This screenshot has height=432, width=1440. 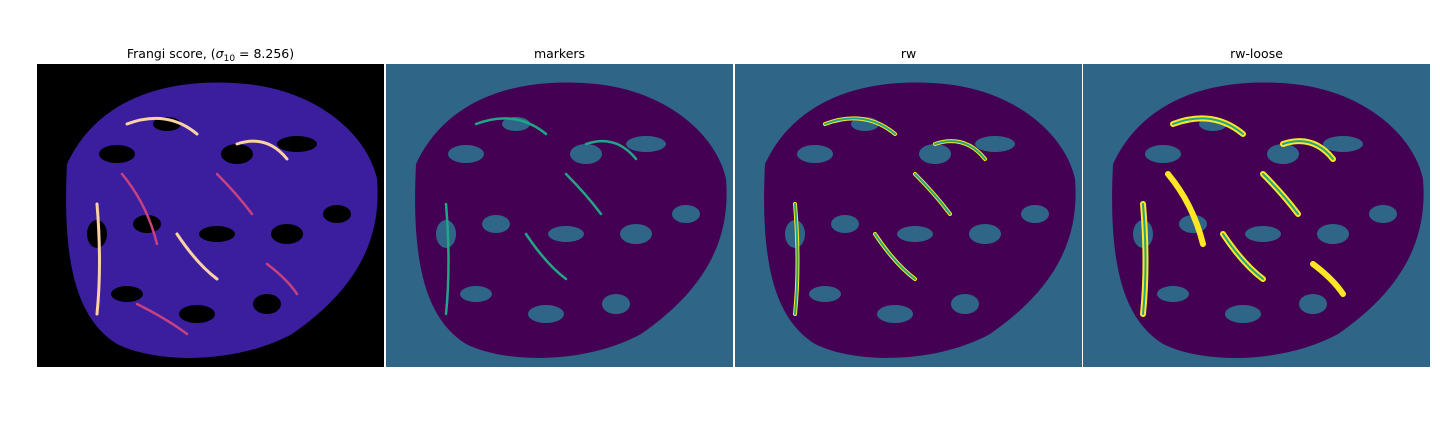 What do you see at coordinates (210, 55) in the screenshot?
I see `frangi-score-title: Frangi score, (σ10 = 8.256)` at bounding box center [210, 55].